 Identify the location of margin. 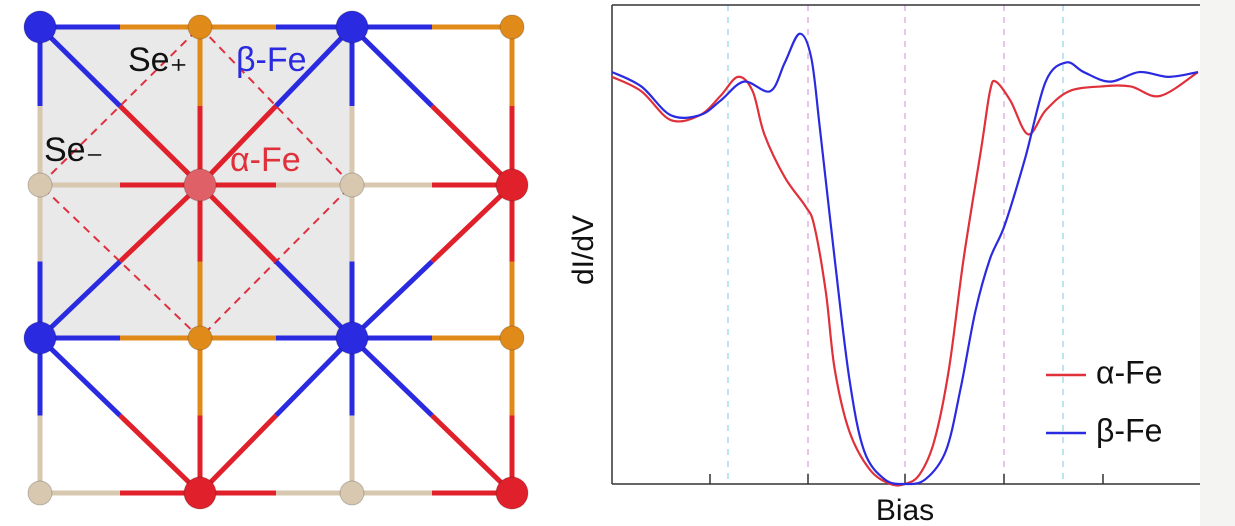
(1217, 263).